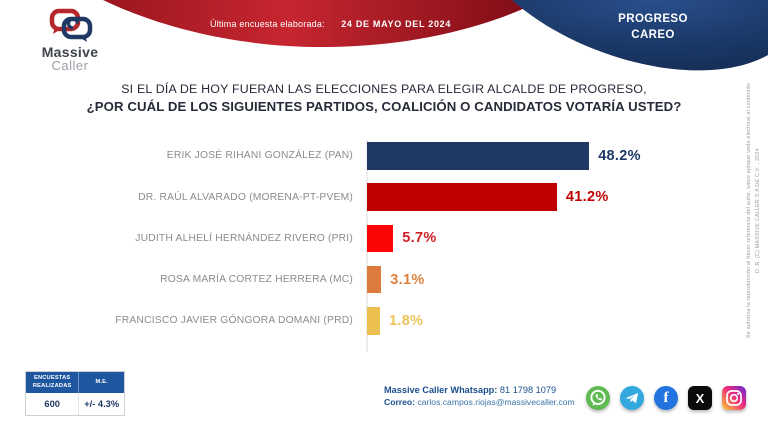 The width and height of the screenshot is (768, 432). I want to click on massive-caller-logo: Massive Caller, so click(70, 40).